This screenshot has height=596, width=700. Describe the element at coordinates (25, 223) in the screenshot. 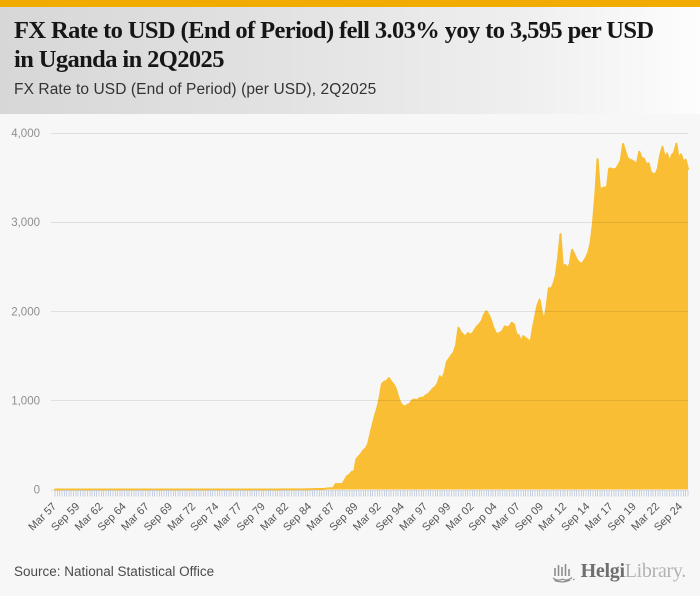

I see `svg-text: 3,000` at that location.